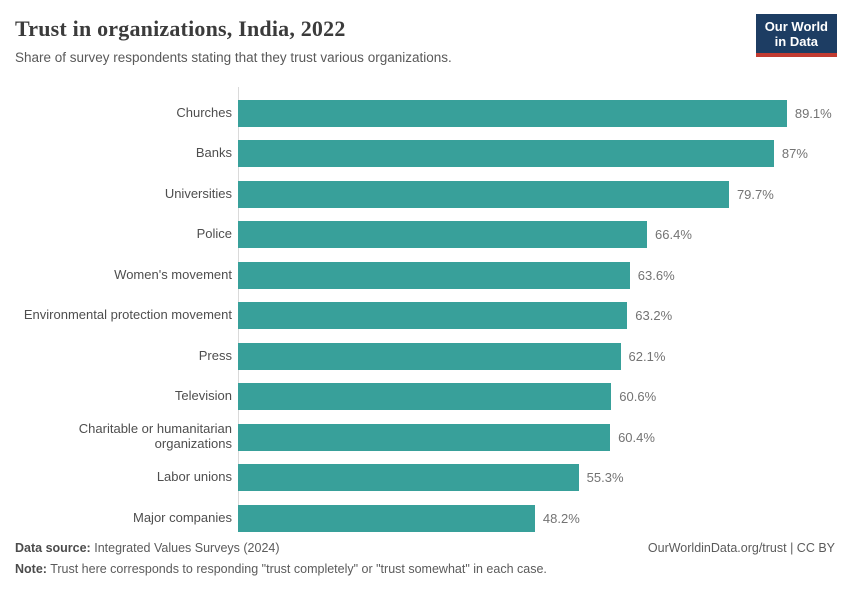  Describe the element at coordinates (214, 234) in the screenshot. I see `category-label: Police` at that location.